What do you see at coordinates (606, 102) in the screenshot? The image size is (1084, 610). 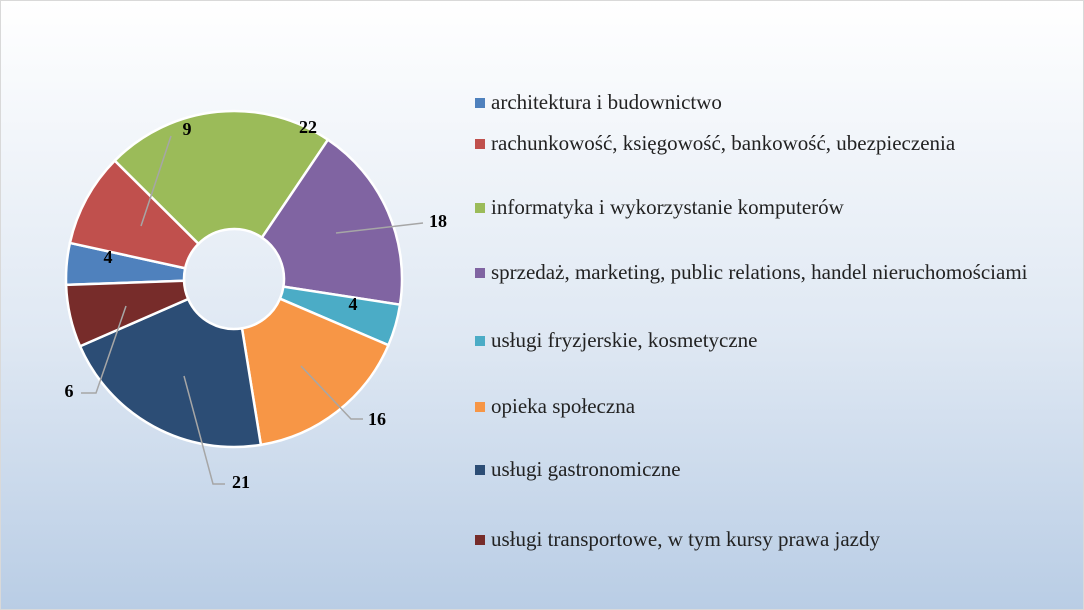 I see `legend-label: architektura i budownictwo` at bounding box center [606, 102].